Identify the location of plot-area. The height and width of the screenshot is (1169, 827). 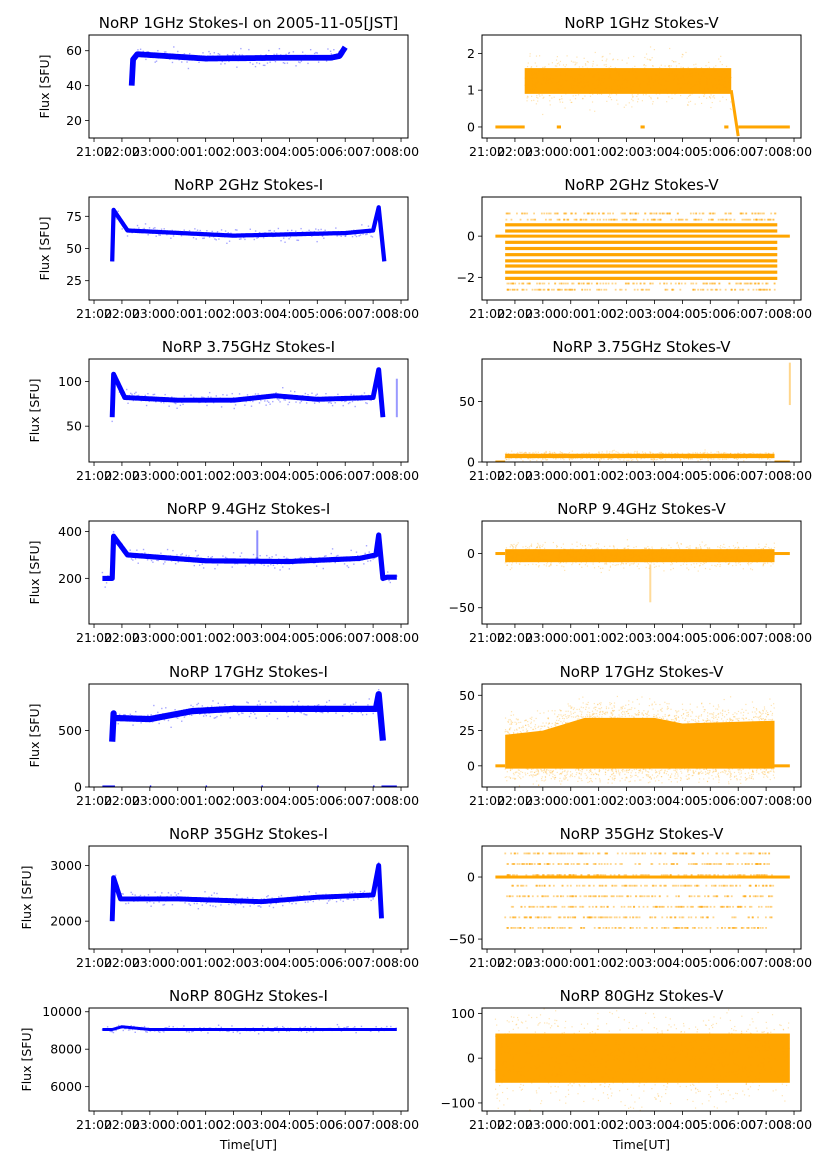
(253, 395).